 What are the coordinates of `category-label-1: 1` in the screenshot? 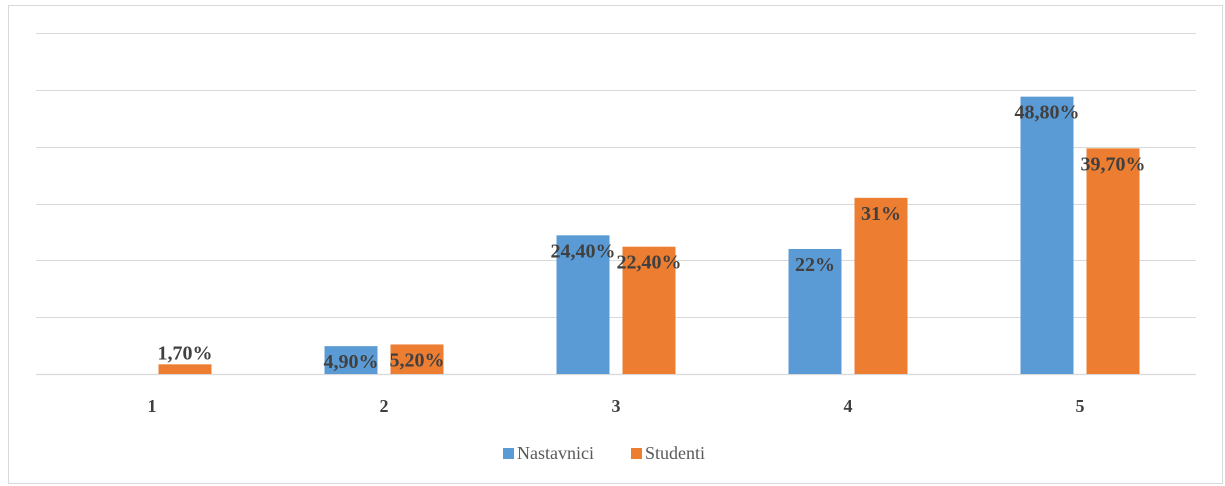 It's located at (152, 406).